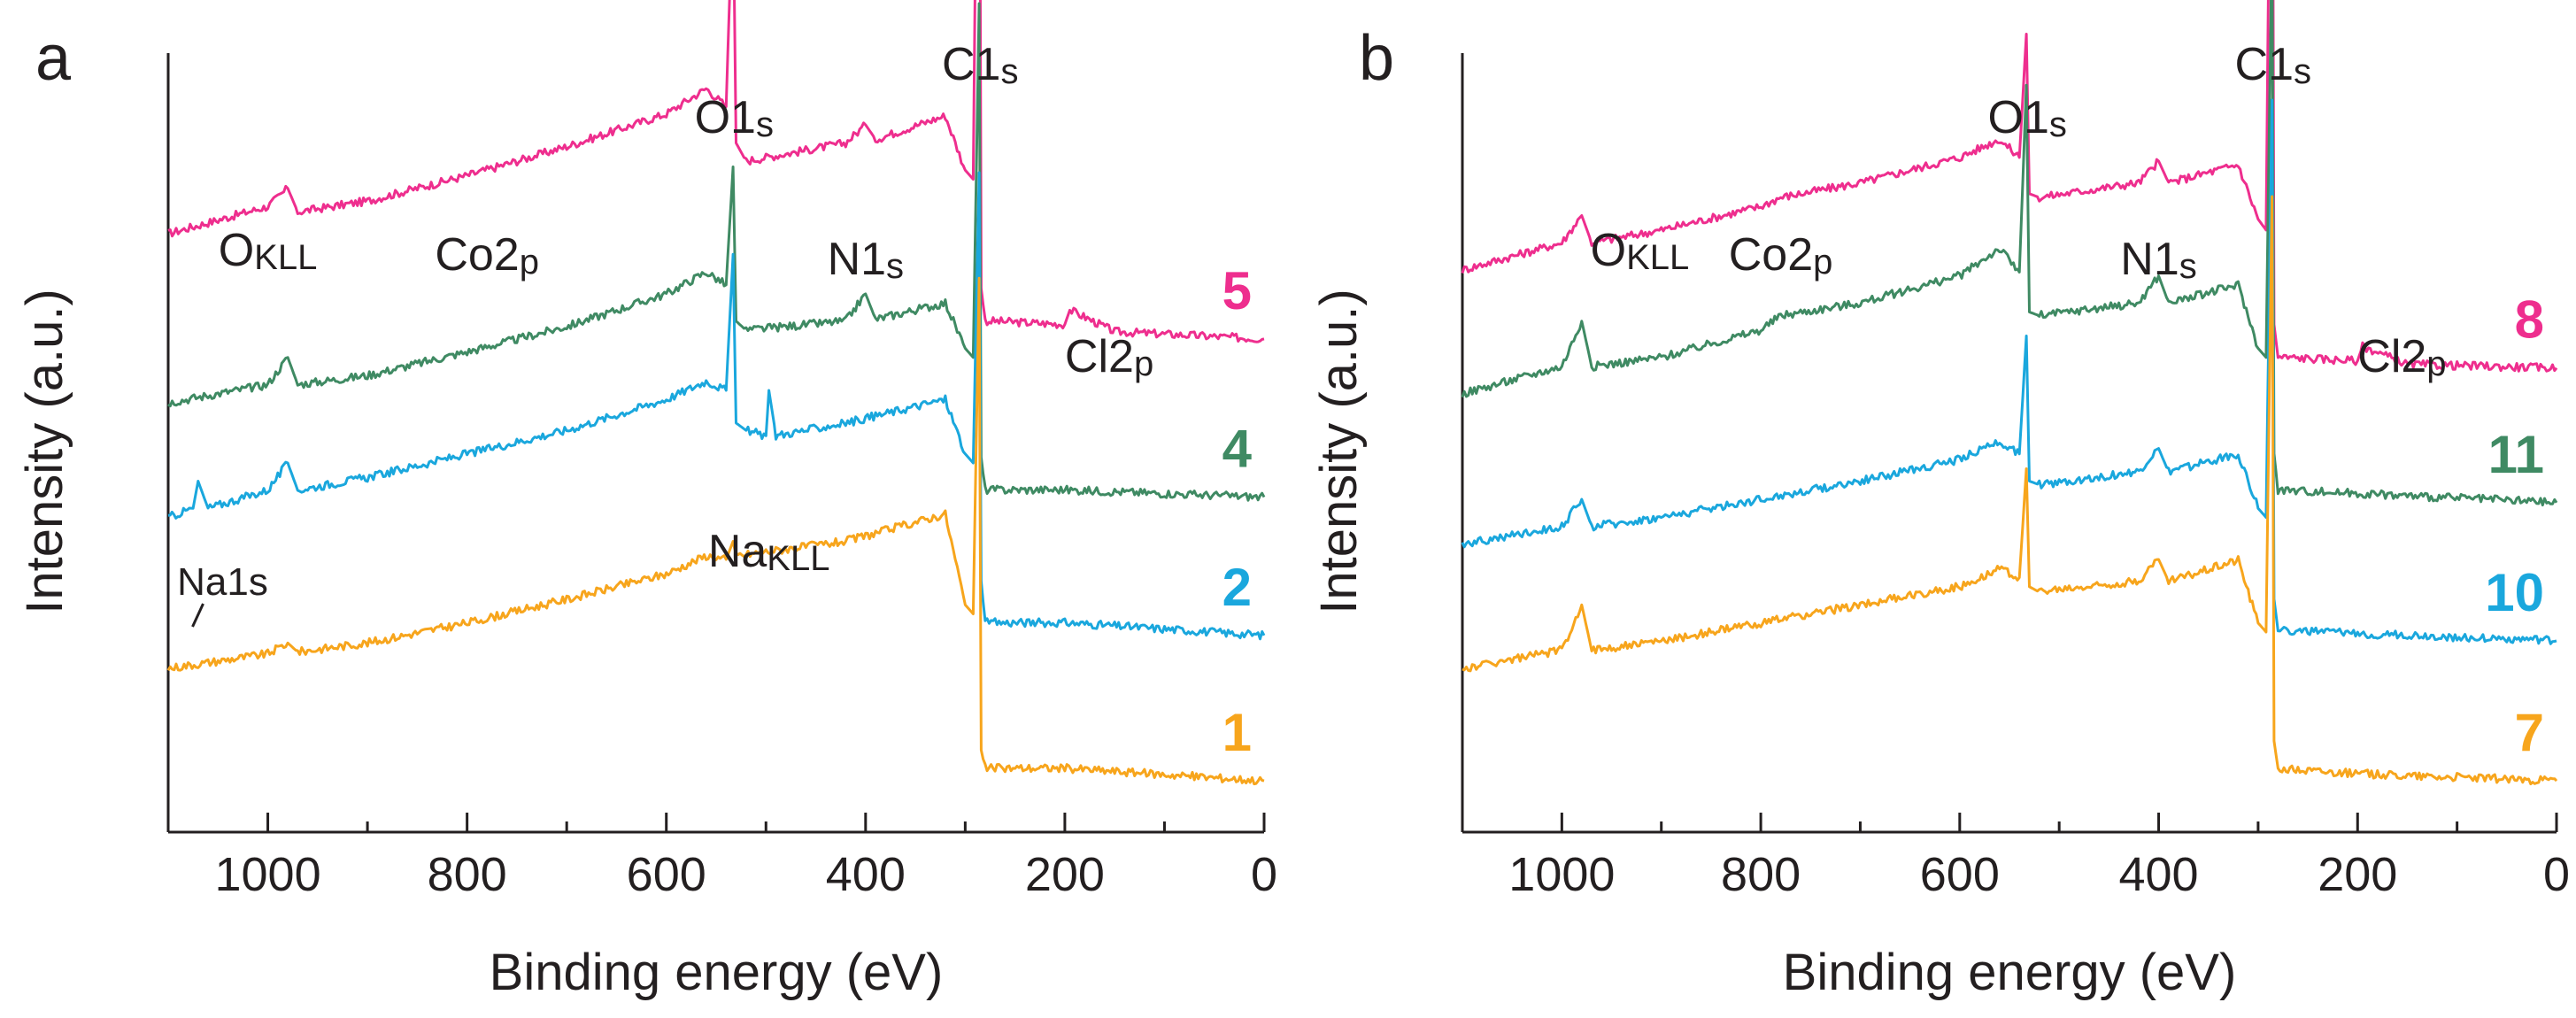 This screenshot has height=1018, width=2576. I want to click on series-label-4: 4, so click(1237, 449).